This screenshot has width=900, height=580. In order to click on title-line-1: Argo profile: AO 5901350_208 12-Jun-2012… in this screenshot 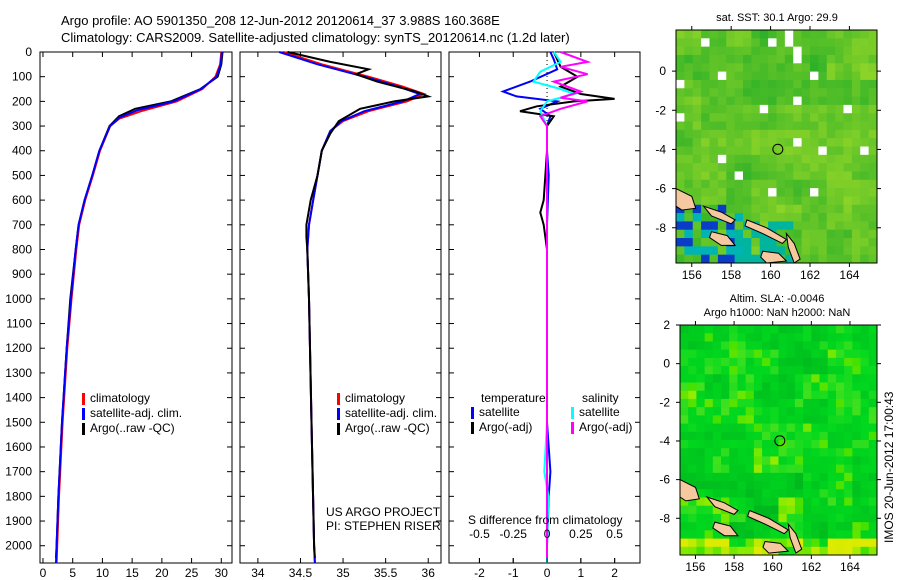, I will do `click(280, 20)`.